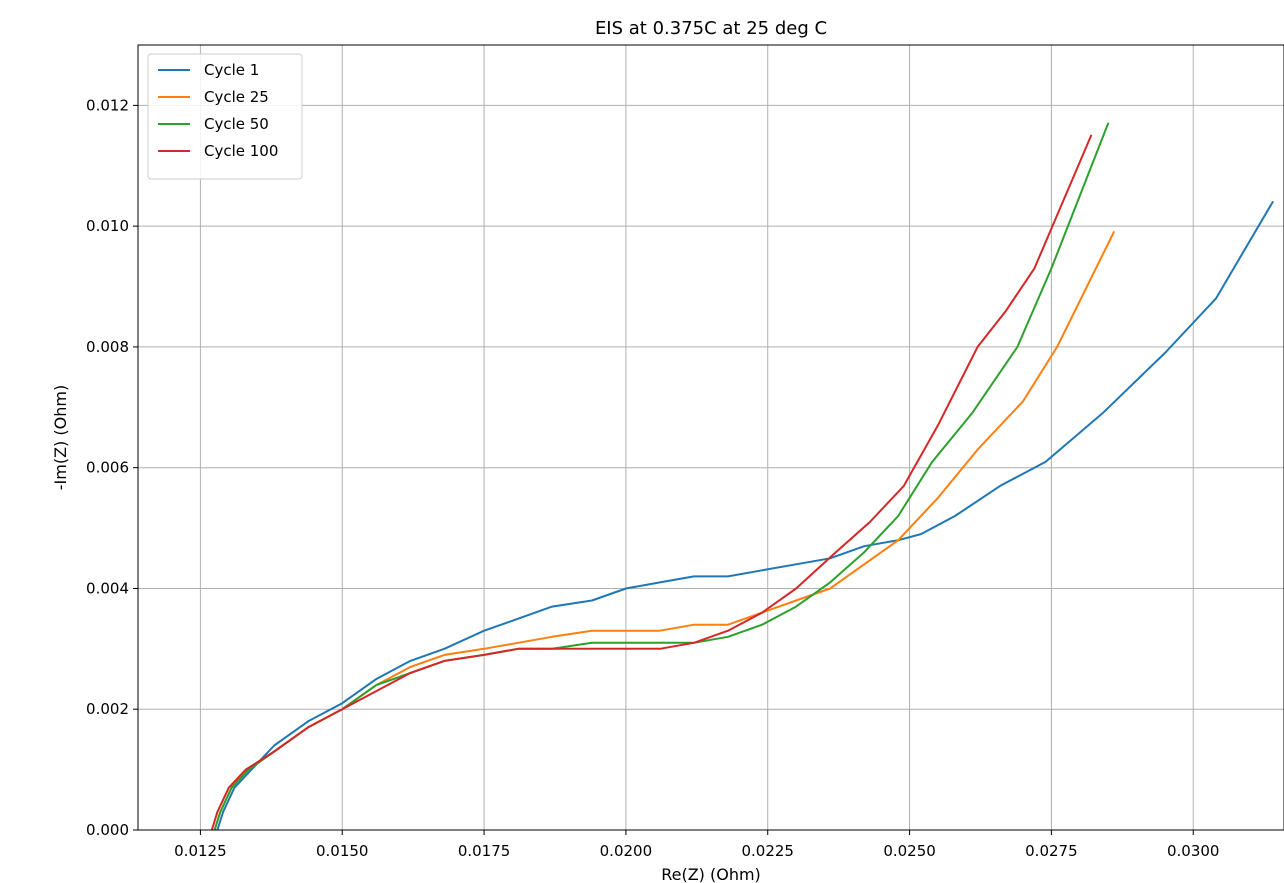  I want to click on x-tick-label: 0.0150, so click(342, 851).